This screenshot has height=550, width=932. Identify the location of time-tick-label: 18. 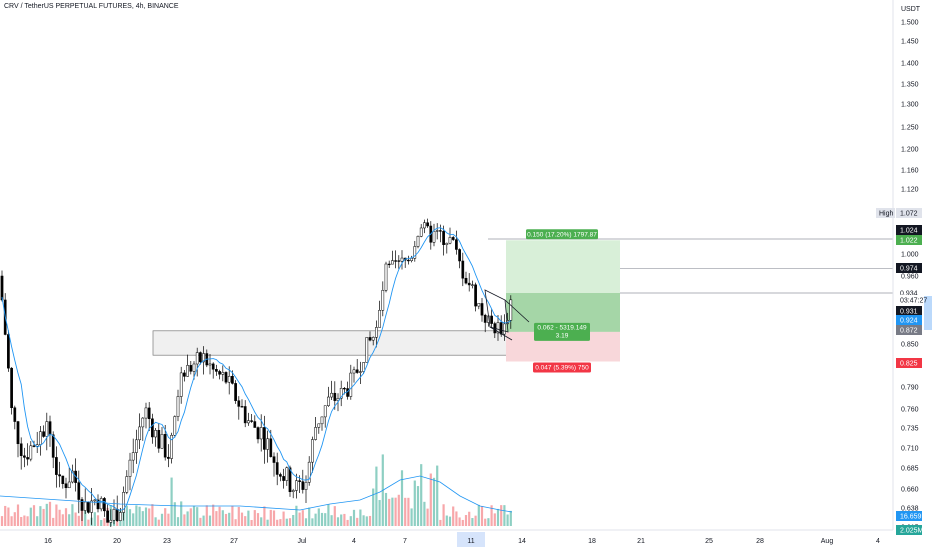
(592, 541).